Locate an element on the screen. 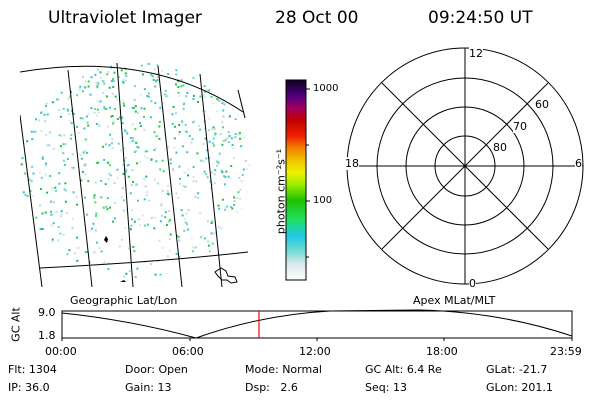  mlt-label-18: 18 is located at coordinates (352, 163).